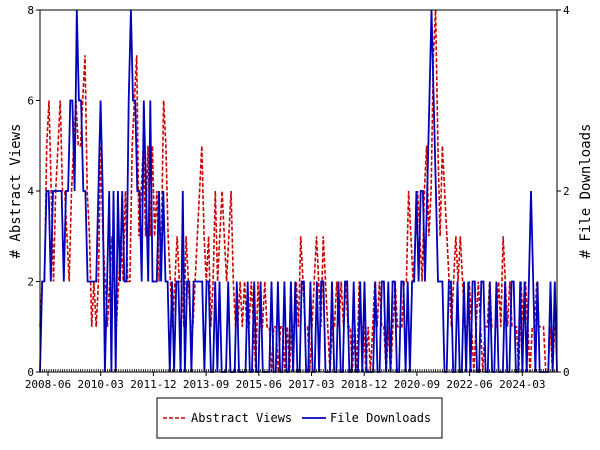 This screenshot has width=600, height=450. Describe the element at coordinates (259, 384) in the screenshot. I see `x-tick-label: 2015-06` at that location.